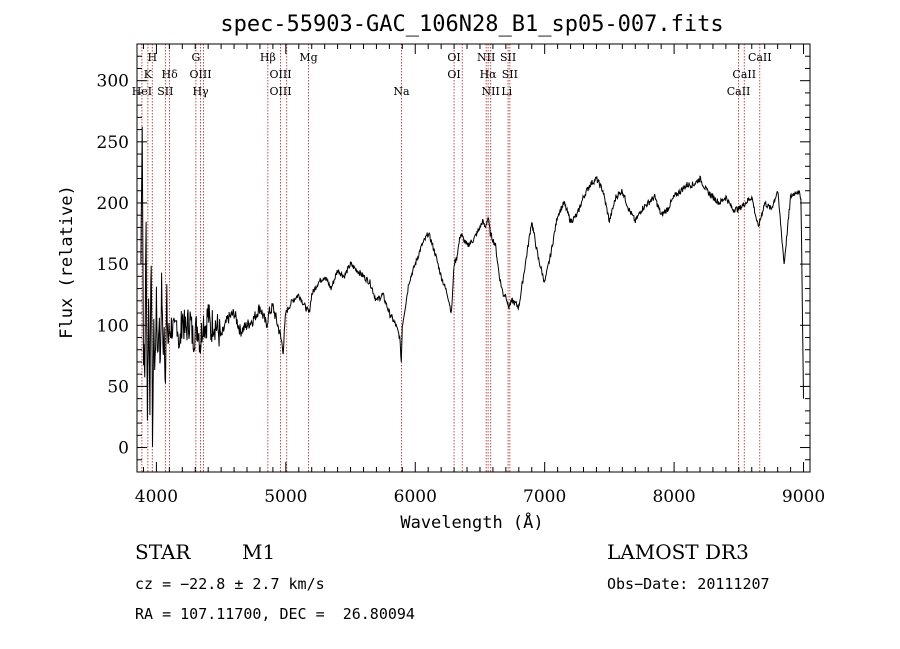  Describe the element at coordinates (308, 57) in the screenshot. I see `line-label: Mg` at that location.